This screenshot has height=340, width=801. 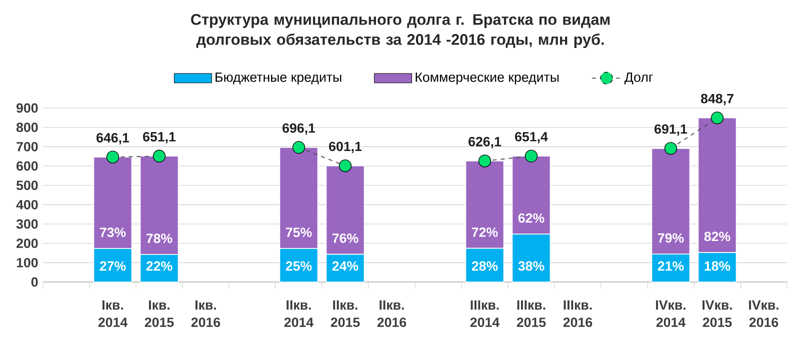 I want to click on annotation: 18%, so click(x=717, y=266).